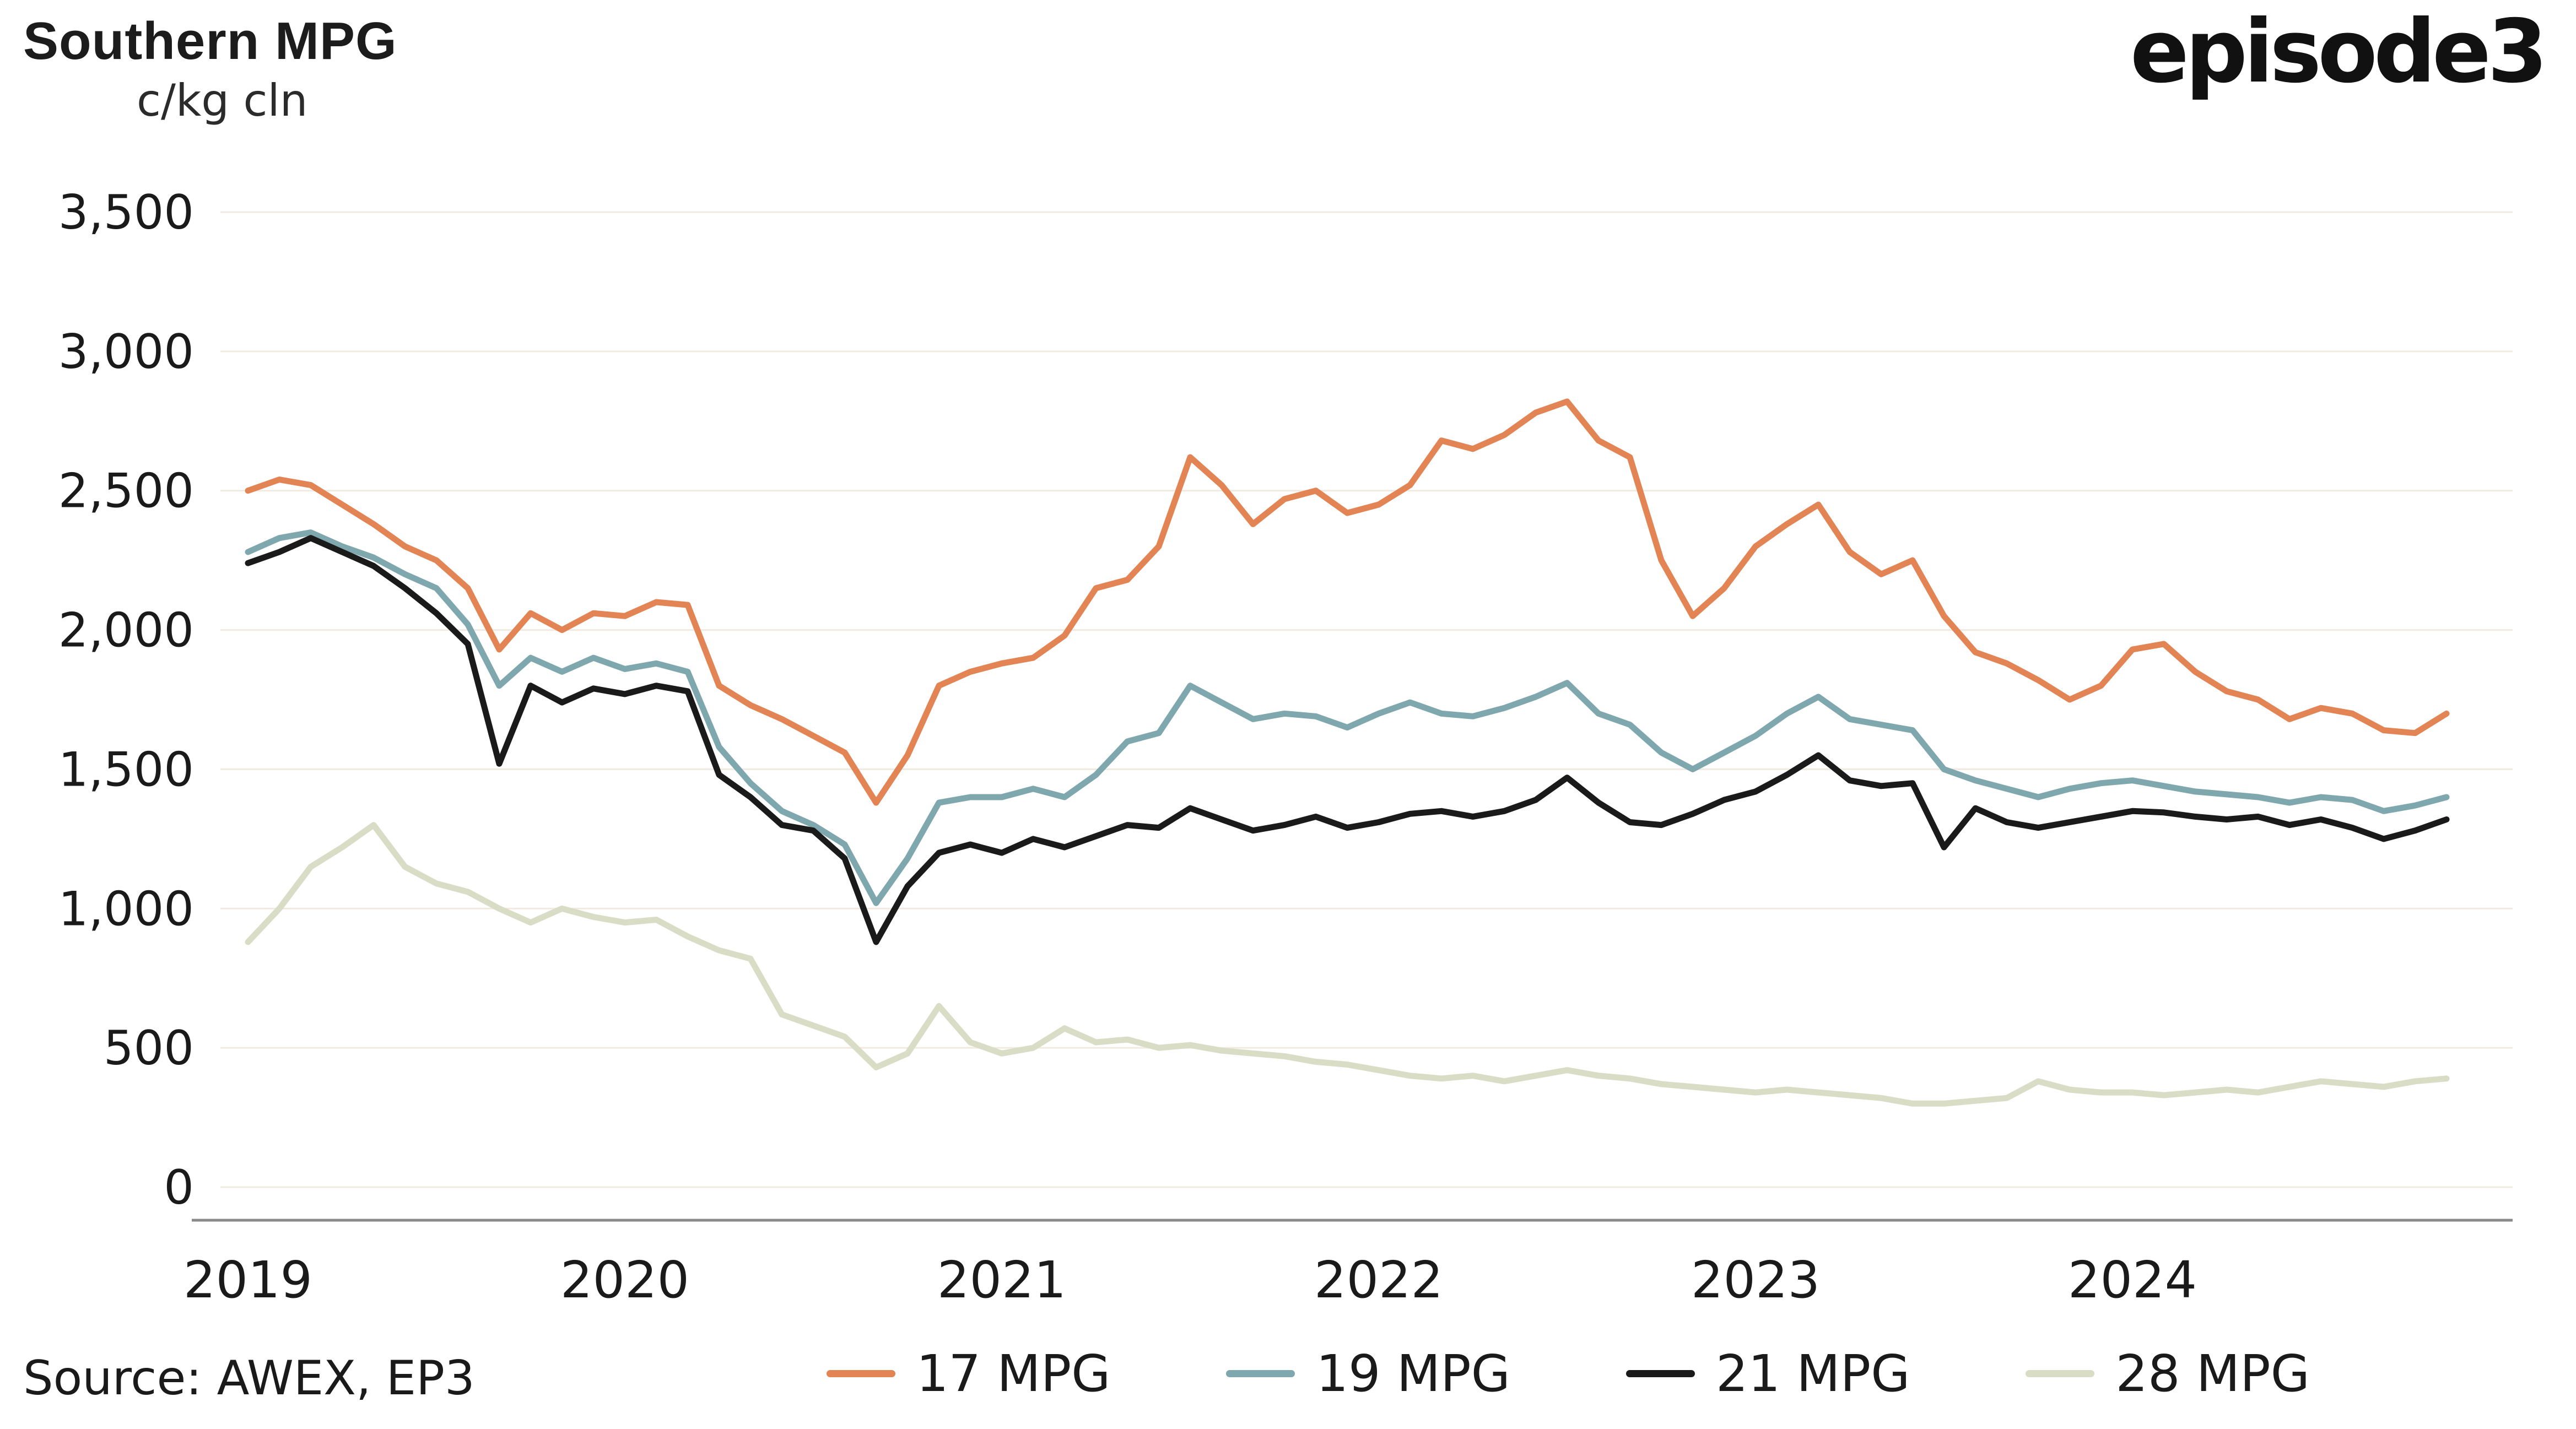 This screenshot has height=1429, width=2576. What do you see at coordinates (126, 491) in the screenshot?
I see `svg-text: 2,500` at bounding box center [126, 491].